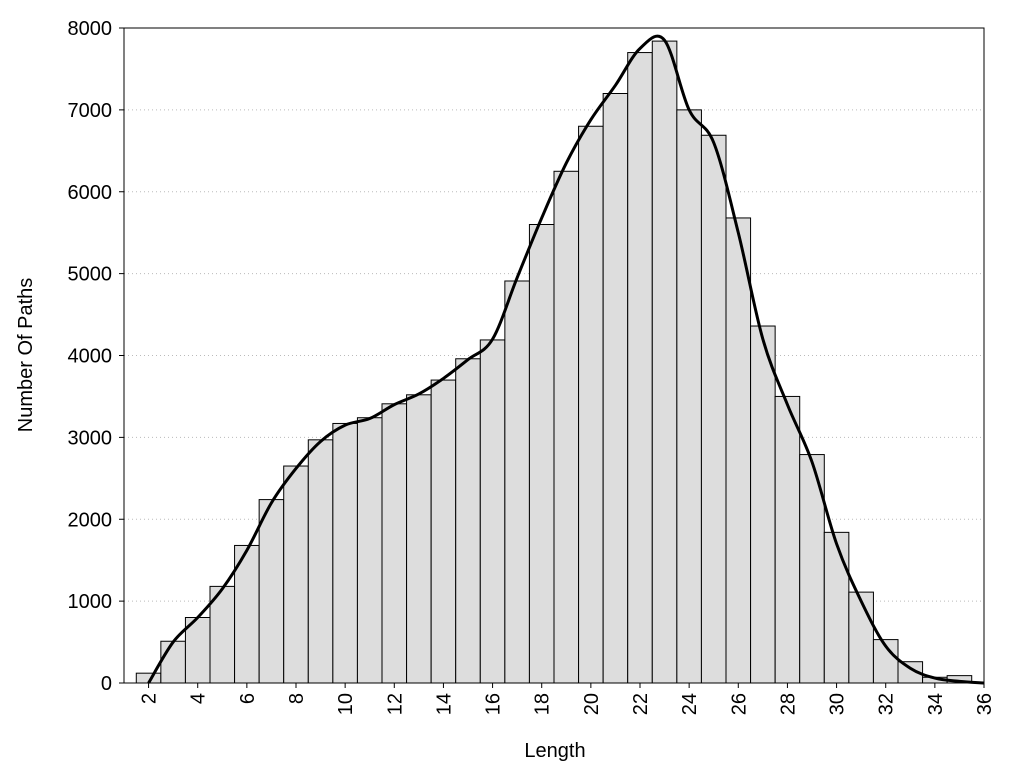 The width and height of the screenshot is (1024, 768). Describe the element at coordinates (936, 704) in the screenshot. I see `x-tick-label: 34` at that location.